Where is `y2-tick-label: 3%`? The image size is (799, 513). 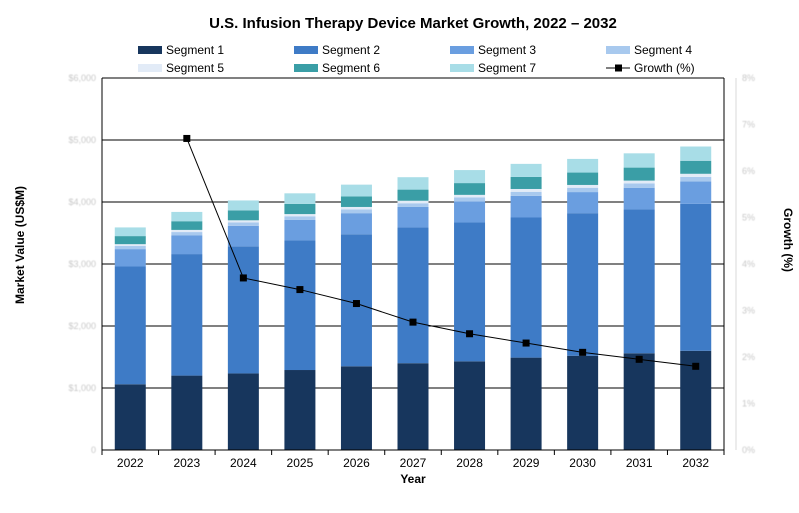 y2-tick-label: 3% is located at coordinates (748, 311).